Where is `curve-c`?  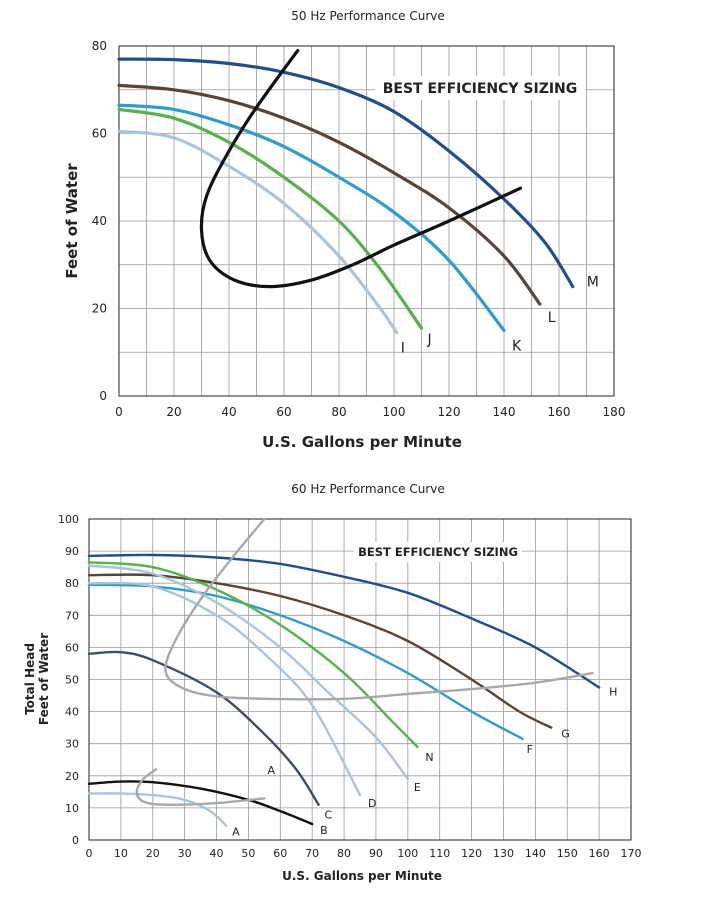
curve-c is located at coordinates (203, 728).